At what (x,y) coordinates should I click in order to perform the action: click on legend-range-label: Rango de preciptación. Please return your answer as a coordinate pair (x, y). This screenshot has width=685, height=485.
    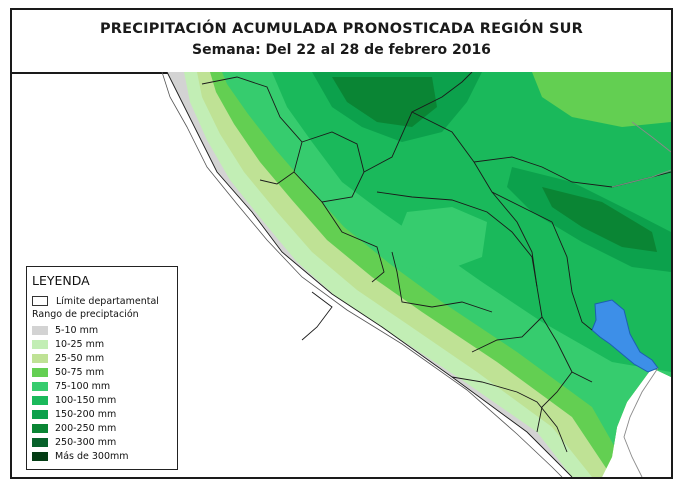
    Looking at the image, I should click on (85, 314).